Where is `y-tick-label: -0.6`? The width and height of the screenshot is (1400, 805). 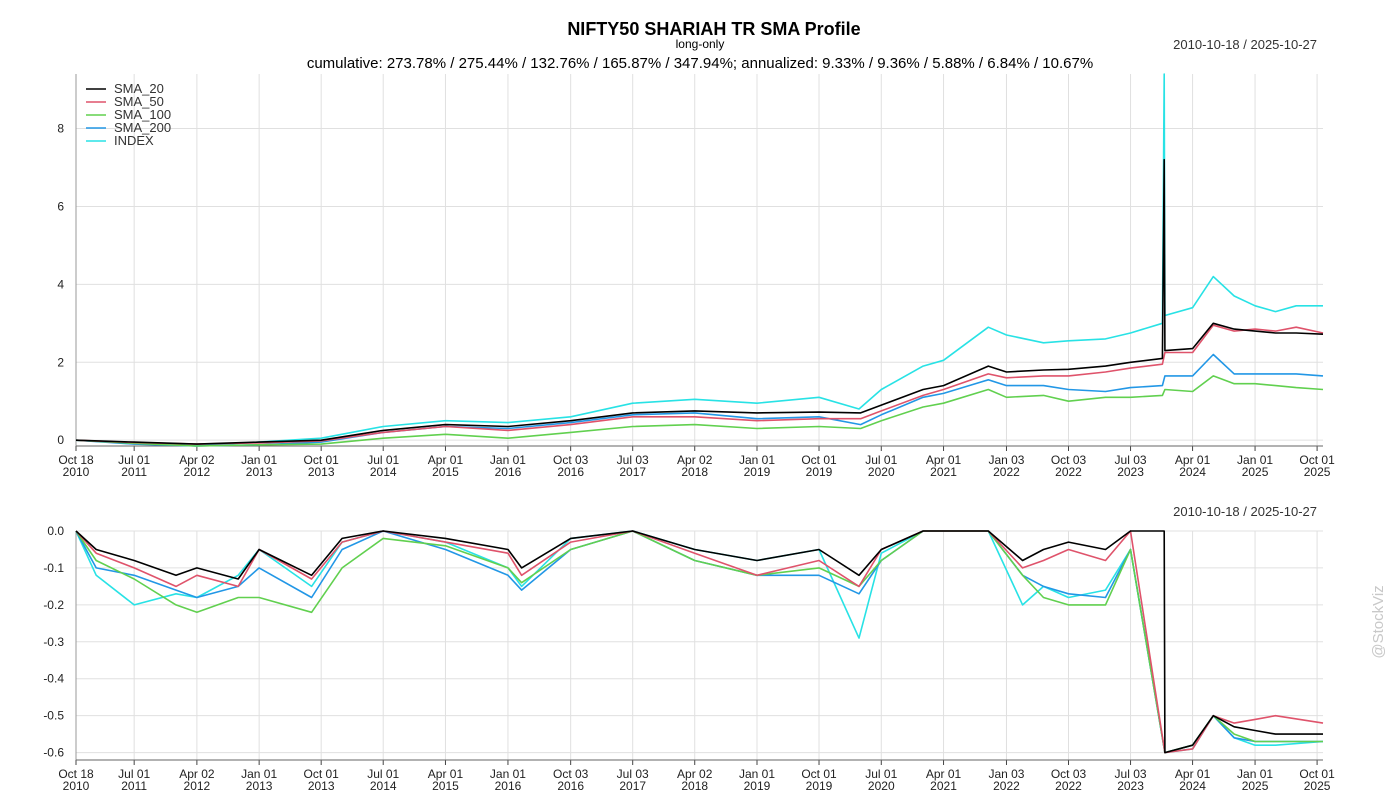
y-tick-label: -0.6 is located at coordinates (53, 753).